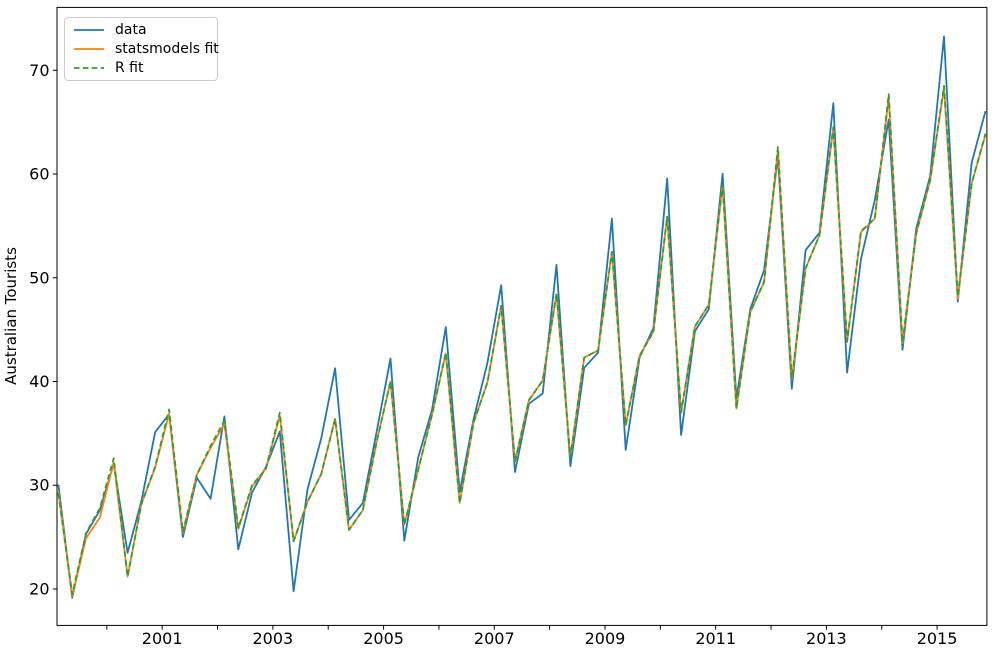 Image resolution: width=996 pixels, height=659 pixels. What do you see at coordinates (39, 485) in the screenshot?
I see `y-tick-label: 30` at bounding box center [39, 485].